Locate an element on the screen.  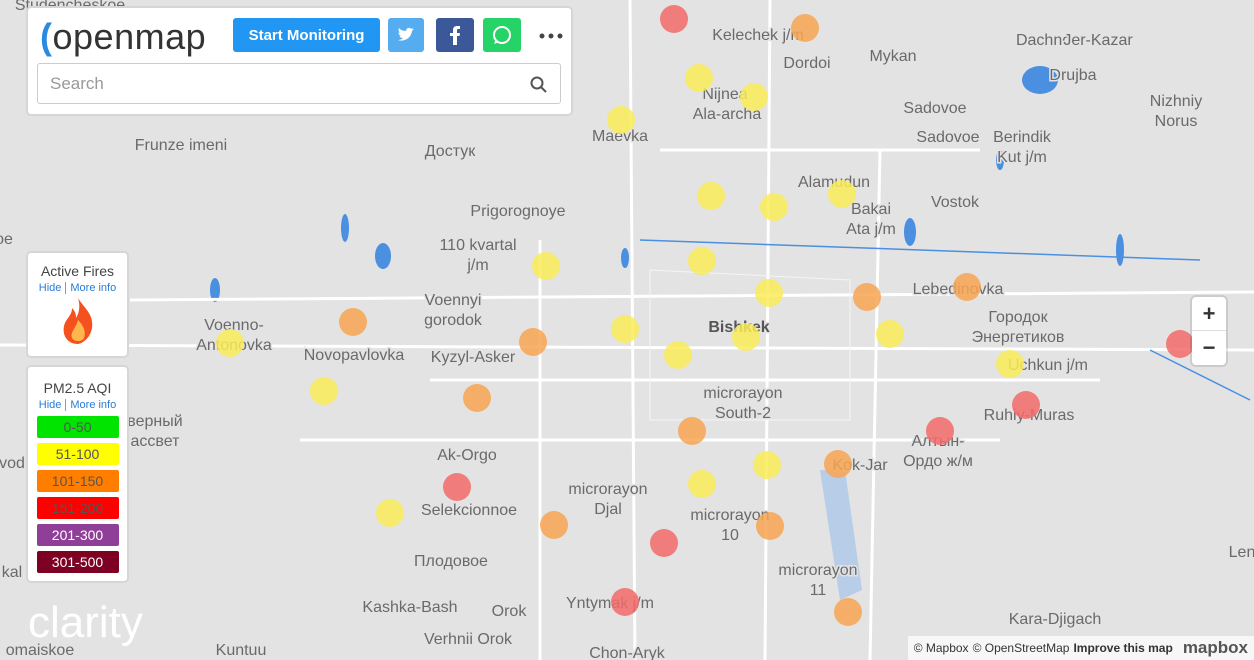
zoom-control: + − is located at coordinates (1209, 331).